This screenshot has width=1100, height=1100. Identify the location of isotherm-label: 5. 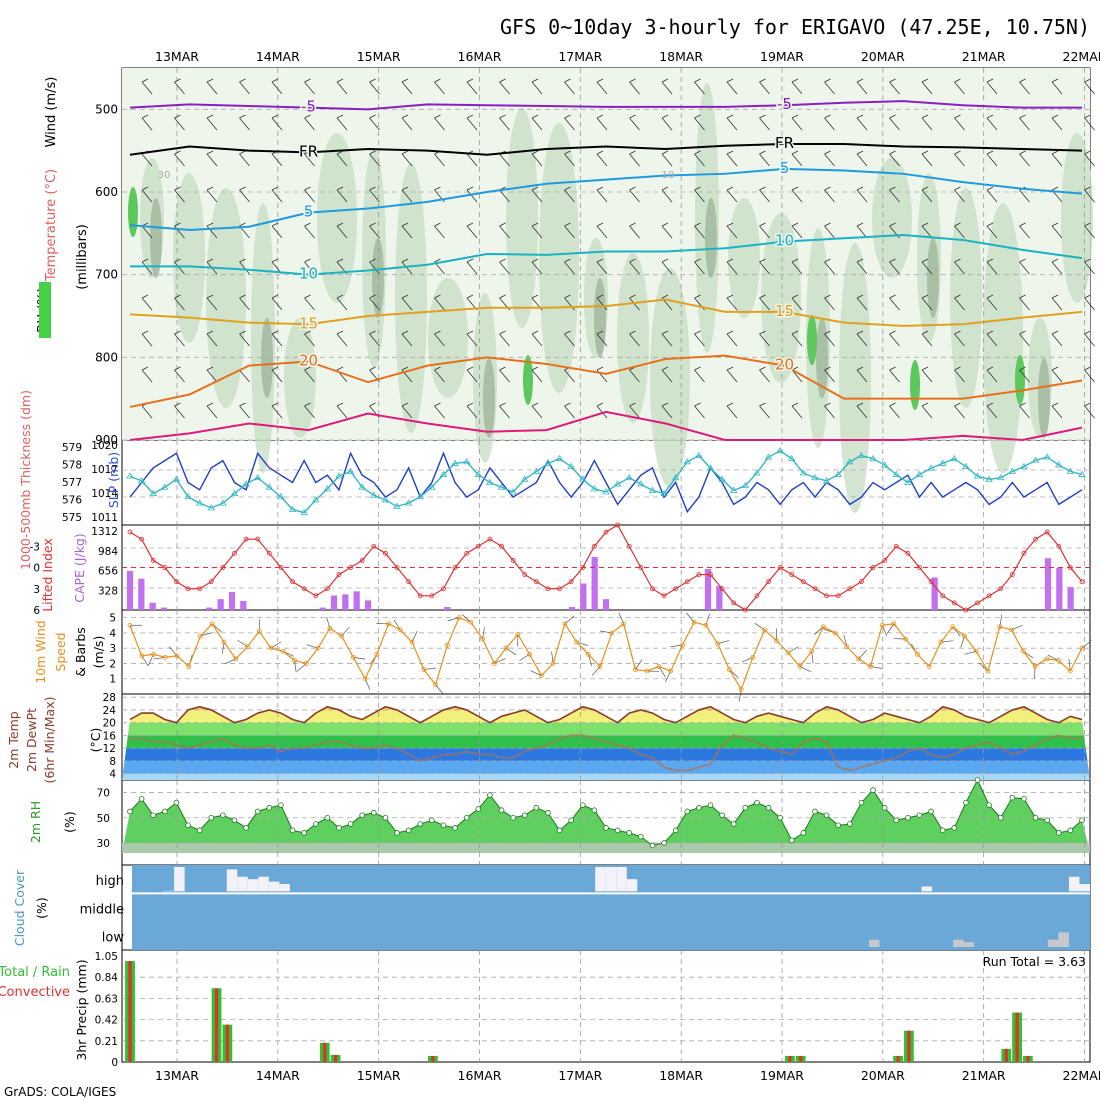
(785, 168).